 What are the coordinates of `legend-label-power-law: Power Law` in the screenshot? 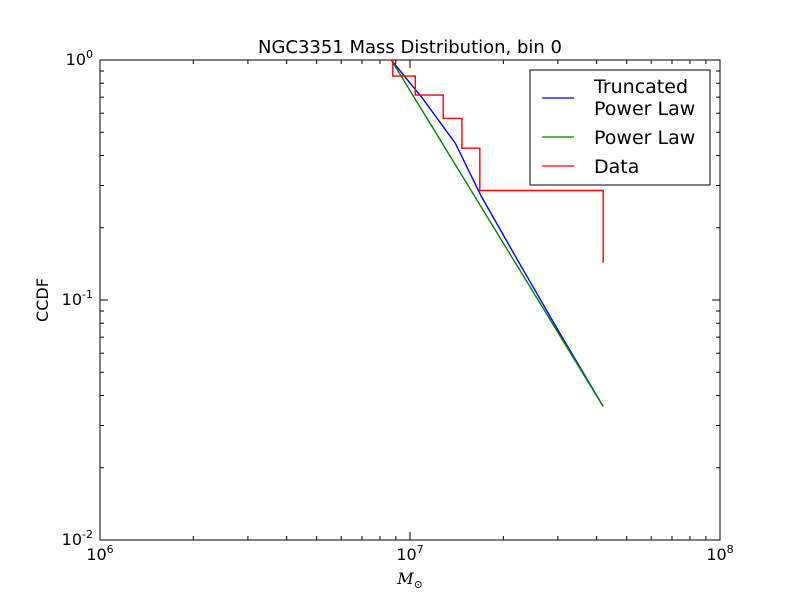 It's located at (644, 138).